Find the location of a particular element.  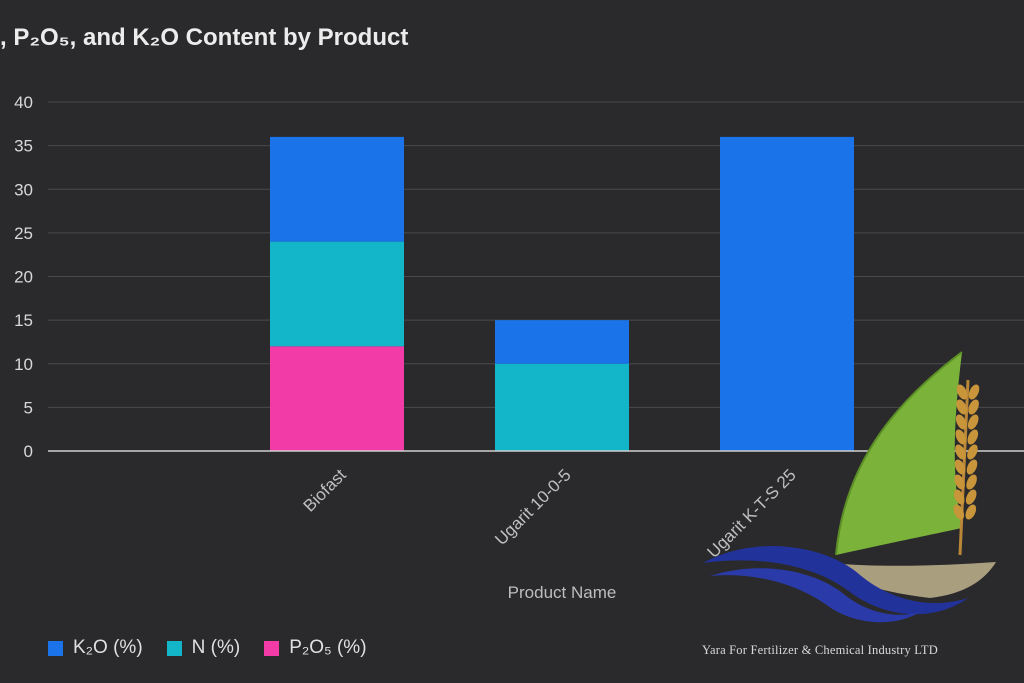

legend-label: N (%) is located at coordinates (216, 647).